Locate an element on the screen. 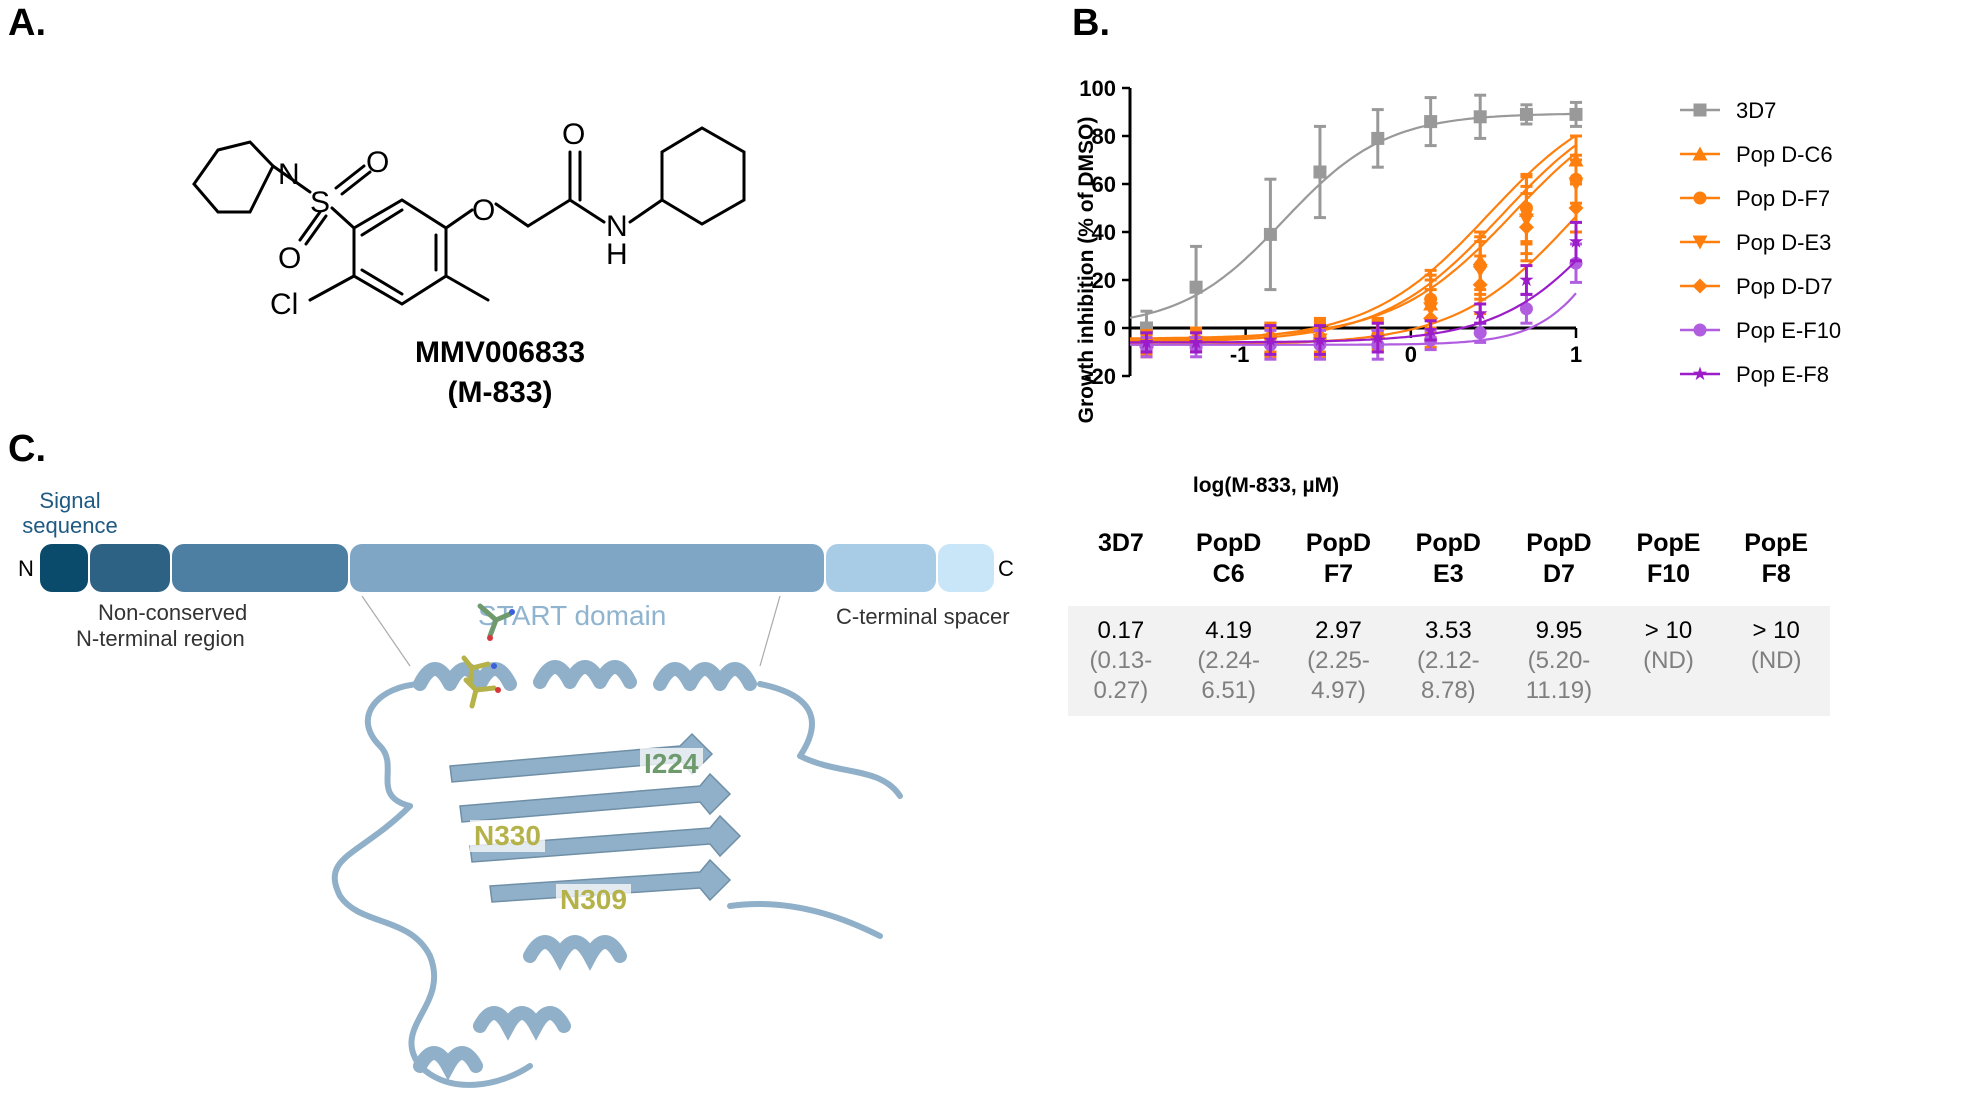 This screenshot has width=1979, height=1117. panel-label-b: B. is located at coordinates (1091, 23).